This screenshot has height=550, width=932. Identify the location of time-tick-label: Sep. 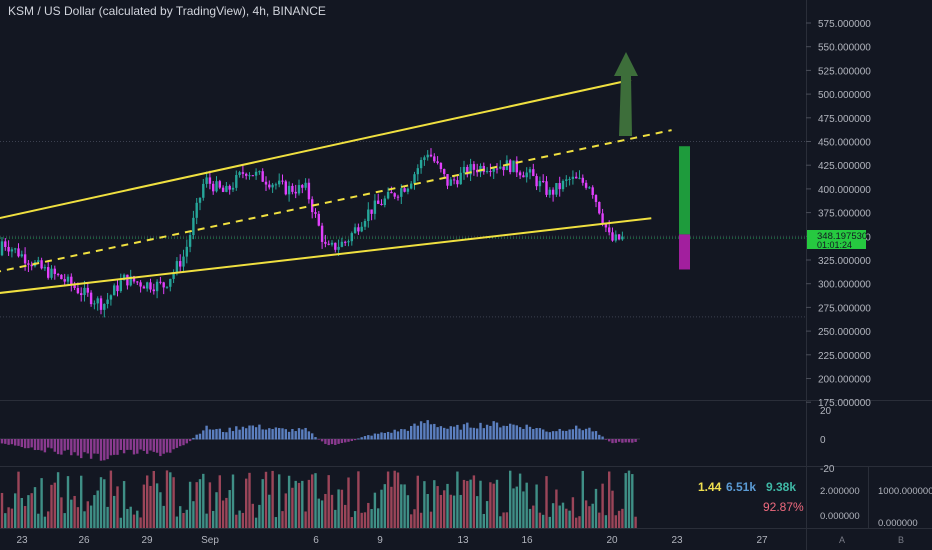
(210, 540).